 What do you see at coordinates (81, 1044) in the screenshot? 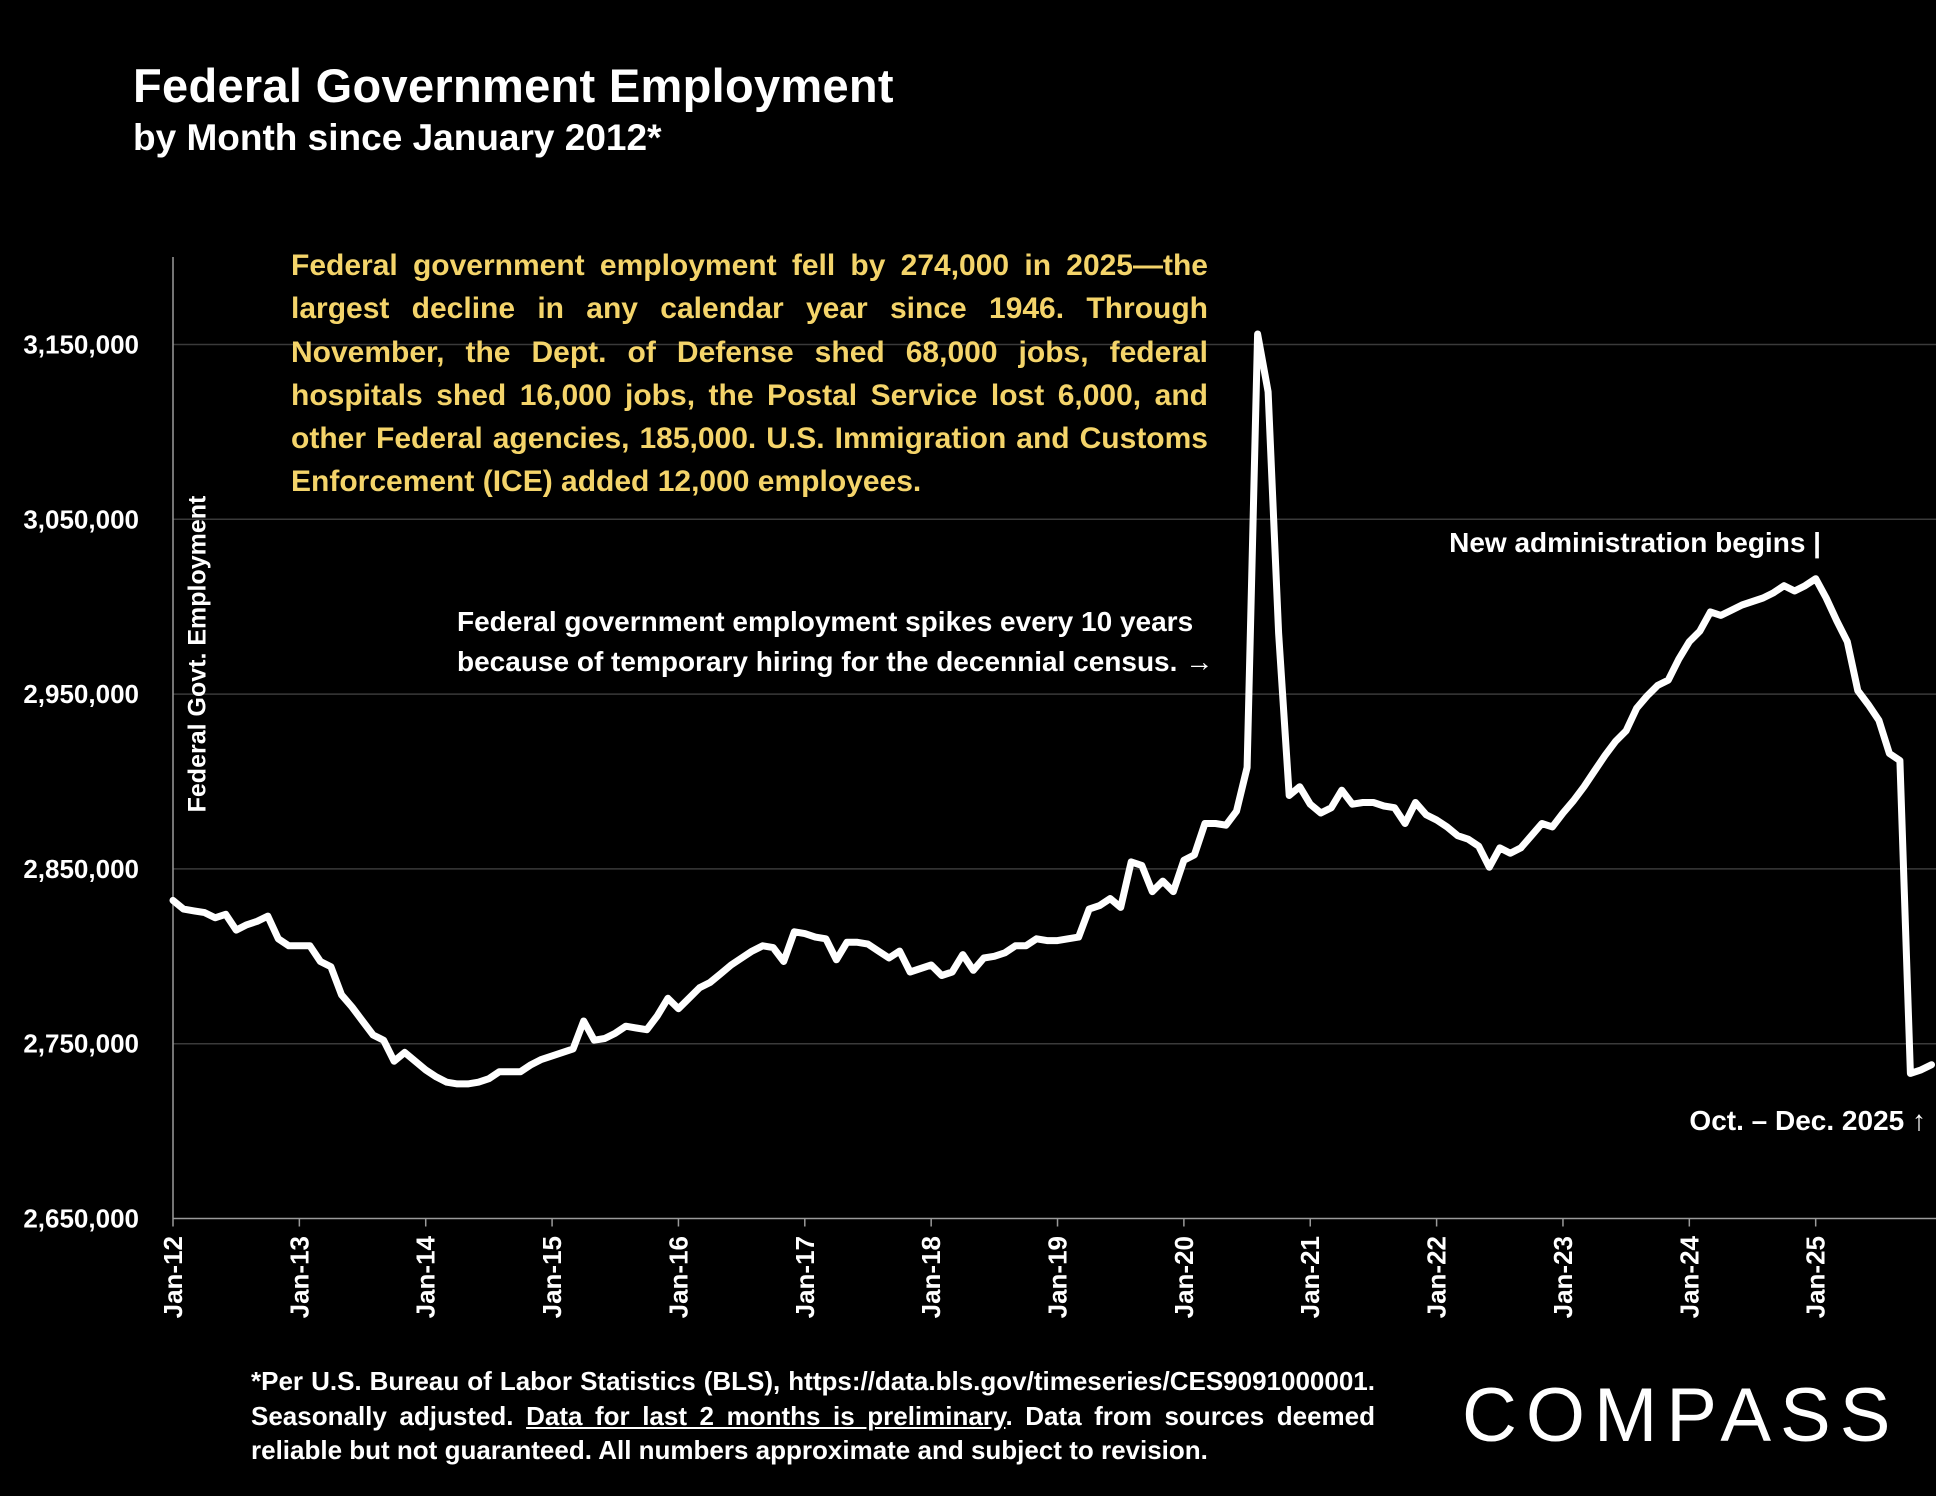
I see `y-tick-label: 2,750,000` at bounding box center [81, 1044].